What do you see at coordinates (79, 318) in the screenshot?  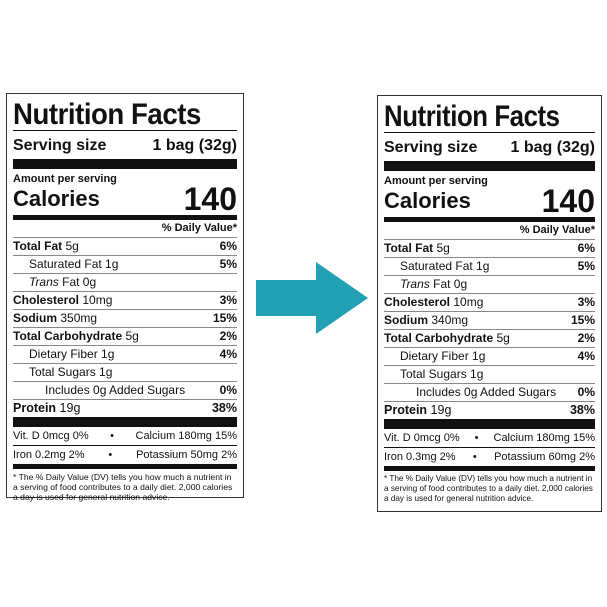 I see `nutrient-amount: 350mg` at bounding box center [79, 318].